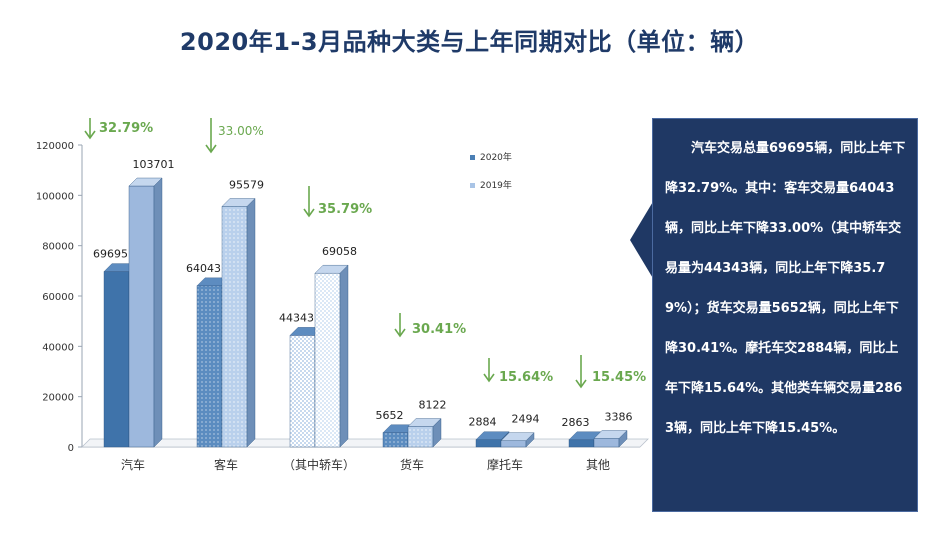  I want to click on bar-top-2019年-货车, so click(424, 422).